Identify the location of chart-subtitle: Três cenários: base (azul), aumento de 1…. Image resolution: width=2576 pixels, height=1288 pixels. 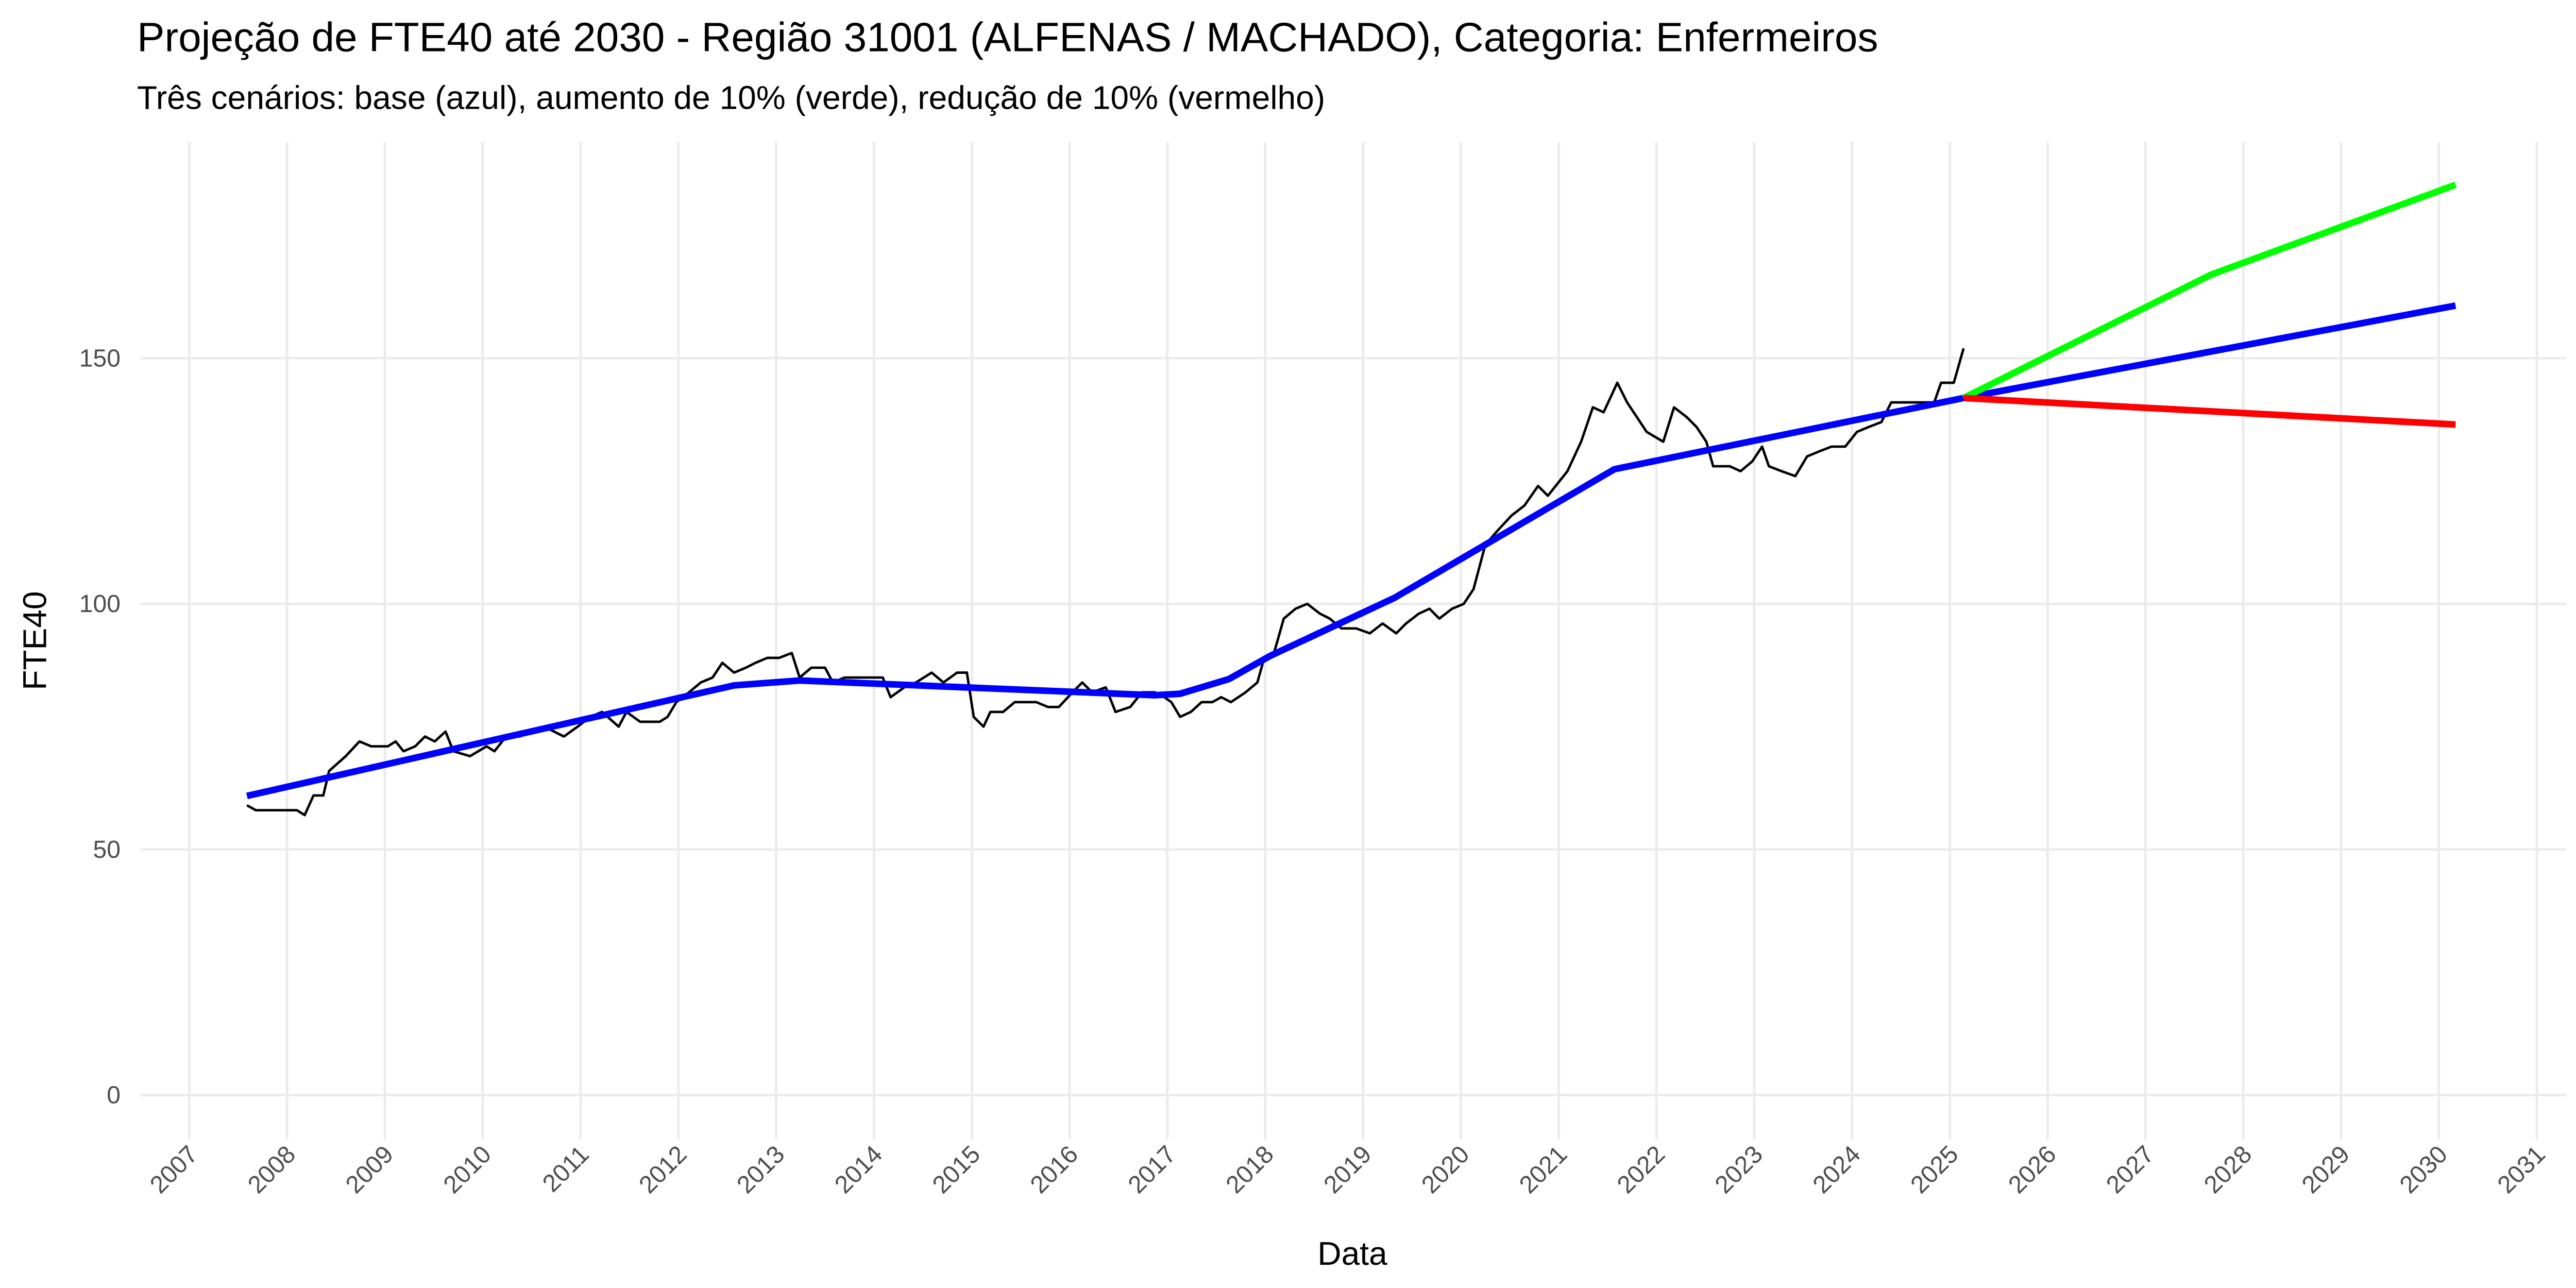
(731, 97).